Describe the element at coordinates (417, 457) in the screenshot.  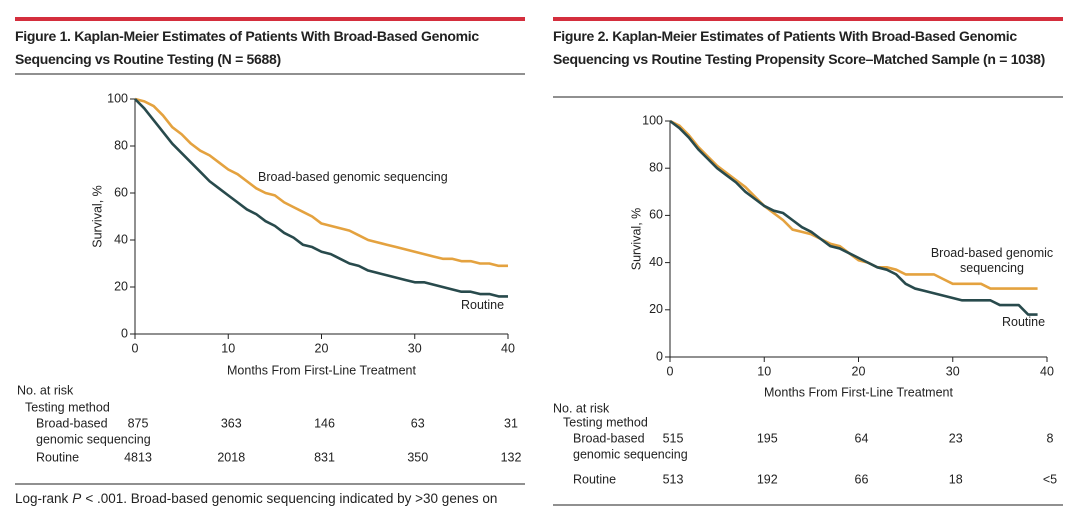
I see `risk-count: 350` at that location.